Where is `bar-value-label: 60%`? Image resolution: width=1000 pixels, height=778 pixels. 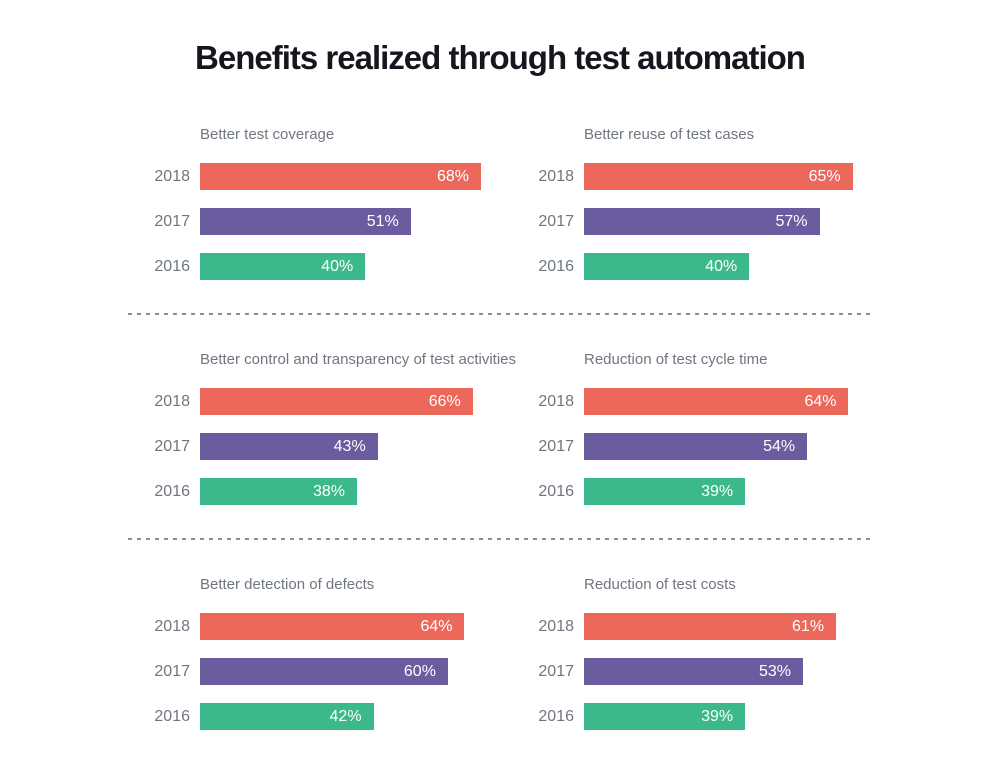
bar-value-label: 60% is located at coordinates (419, 671).